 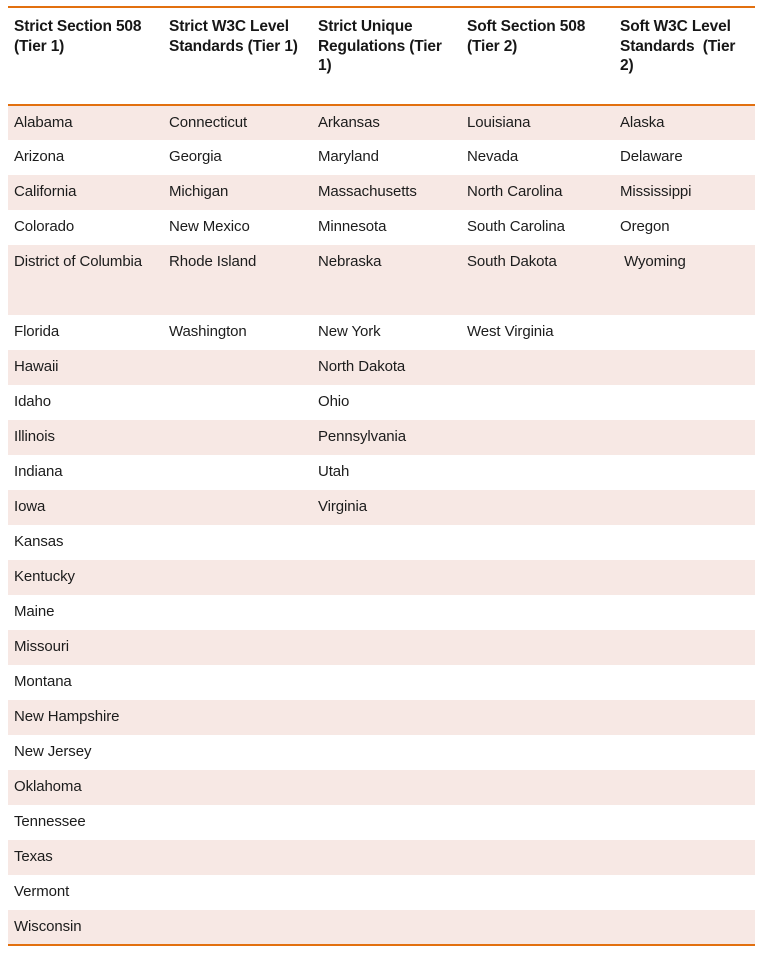 What do you see at coordinates (33, 856) in the screenshot?
I see `table-cell: Texas` at bounding box center [33, 856].